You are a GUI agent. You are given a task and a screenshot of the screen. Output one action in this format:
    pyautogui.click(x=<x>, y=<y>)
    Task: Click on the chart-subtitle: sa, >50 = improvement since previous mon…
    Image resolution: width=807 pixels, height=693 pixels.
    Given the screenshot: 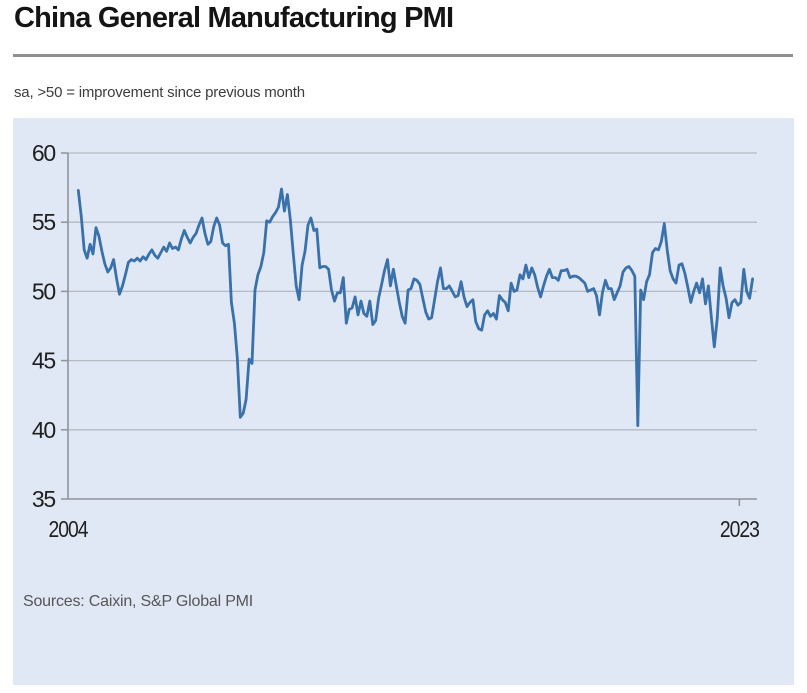 What is the action you would take?
    pyautogui.click(x=159, y=92)
    